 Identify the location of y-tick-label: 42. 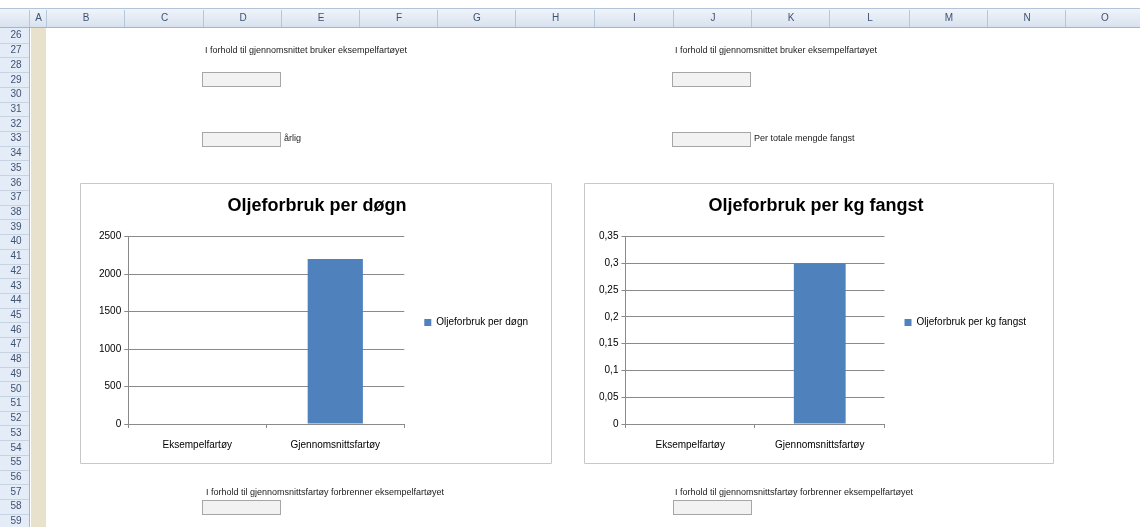
(16, 270).